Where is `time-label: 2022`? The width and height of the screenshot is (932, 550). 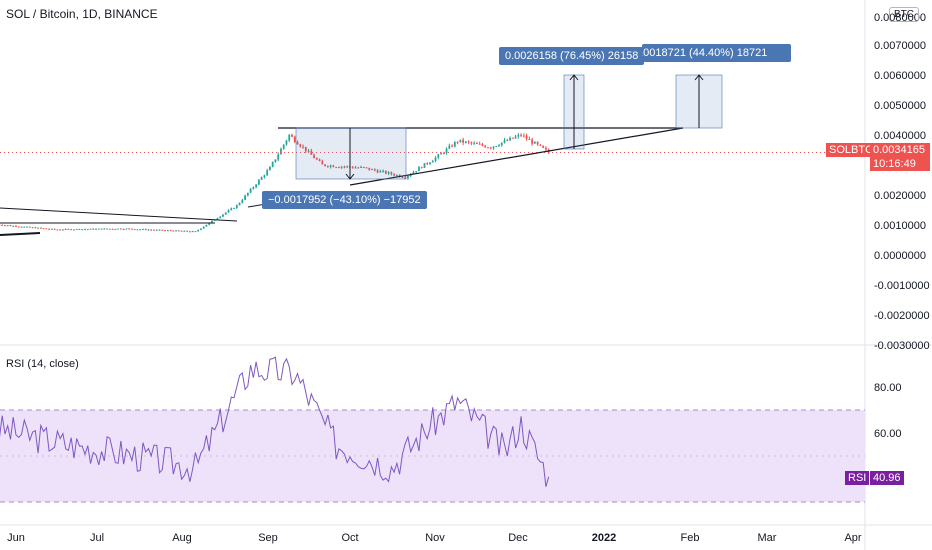
time-label: 2022 is located at coordinates (604, 538).